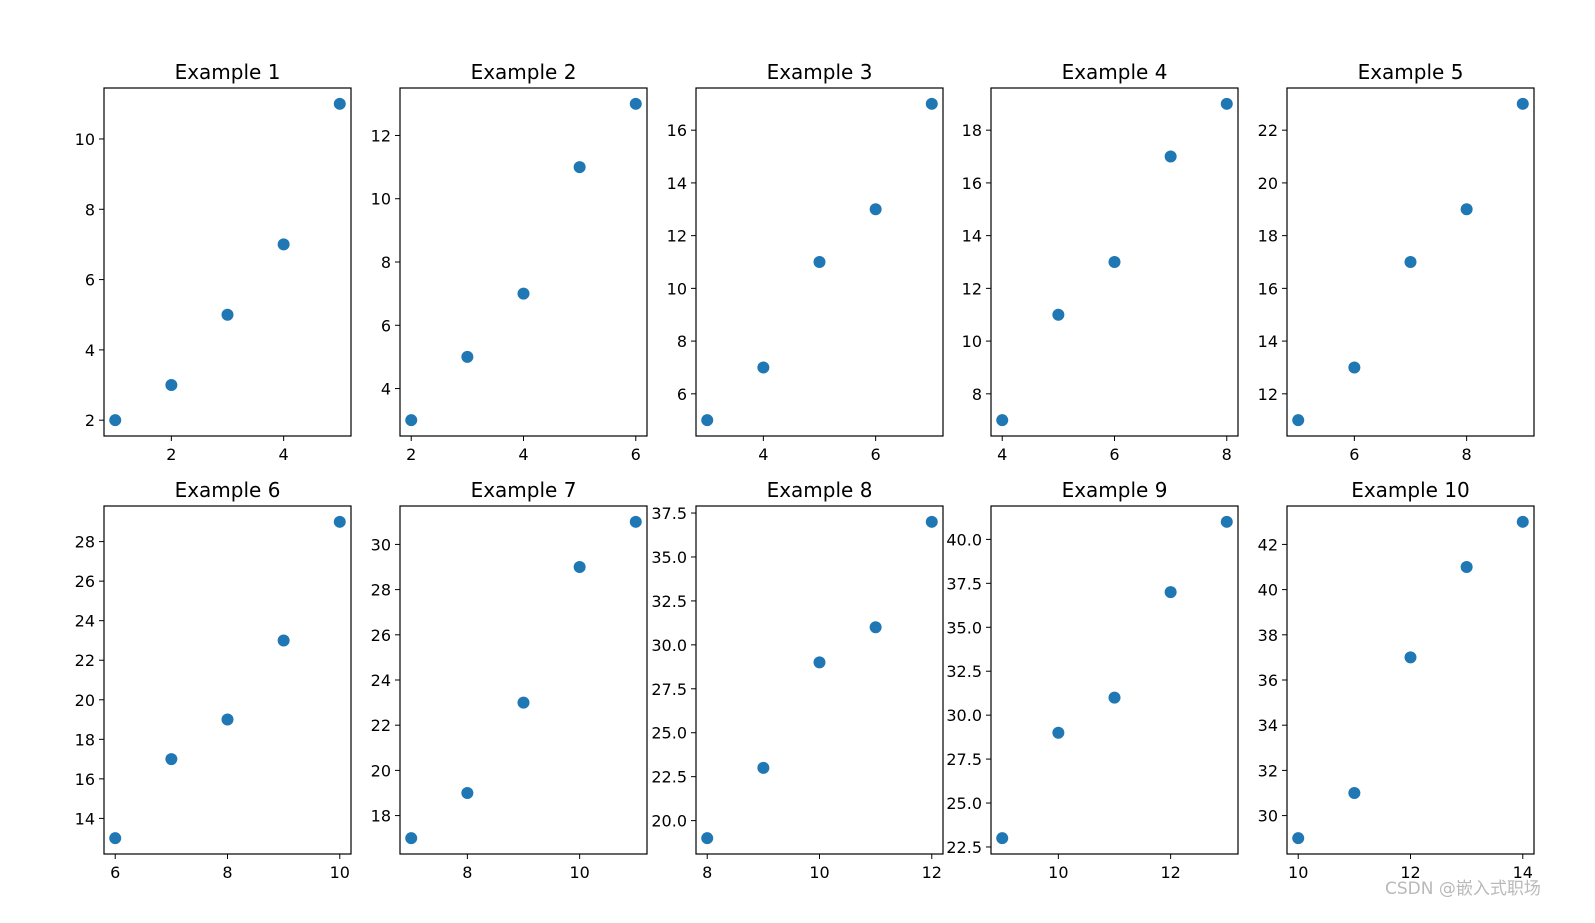  I want to click on subplot-10: Example 10 10 12 14 30 32 34 36 38 40 42, so click(1396, 680).